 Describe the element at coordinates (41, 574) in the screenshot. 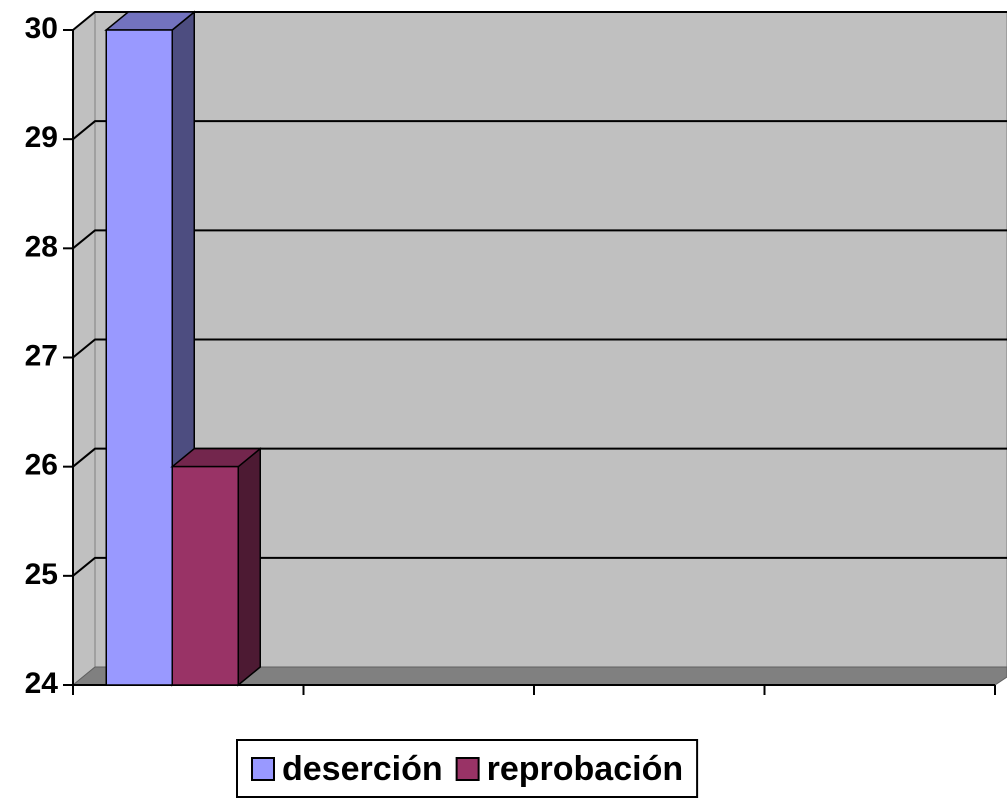

I see `y-tick-label: 25` at that location.